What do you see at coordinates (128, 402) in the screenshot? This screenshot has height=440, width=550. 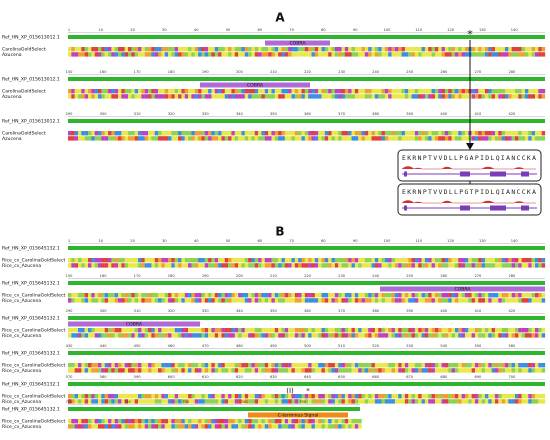 I see `ruler-number: 720` at bounding box center [128, 402].